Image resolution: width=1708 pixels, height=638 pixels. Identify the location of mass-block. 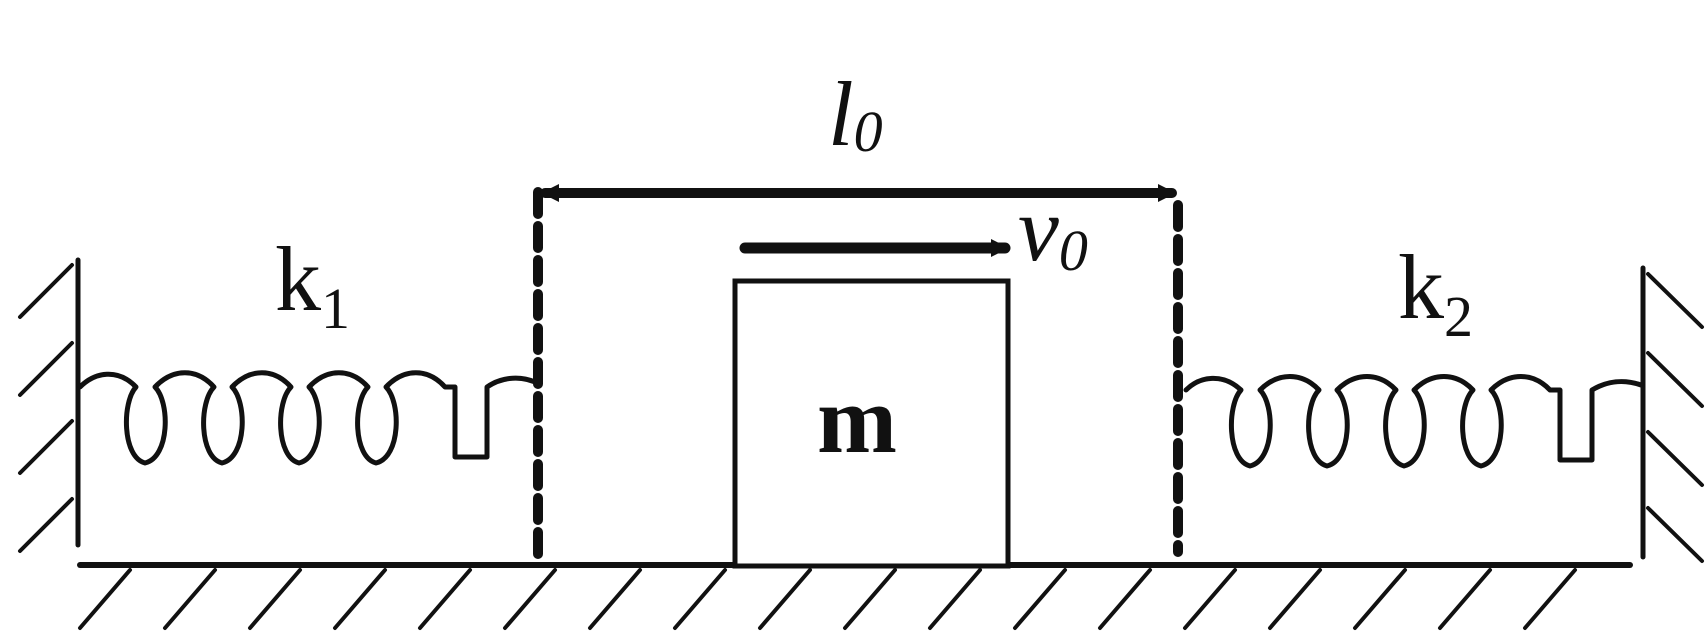
(871, 423).